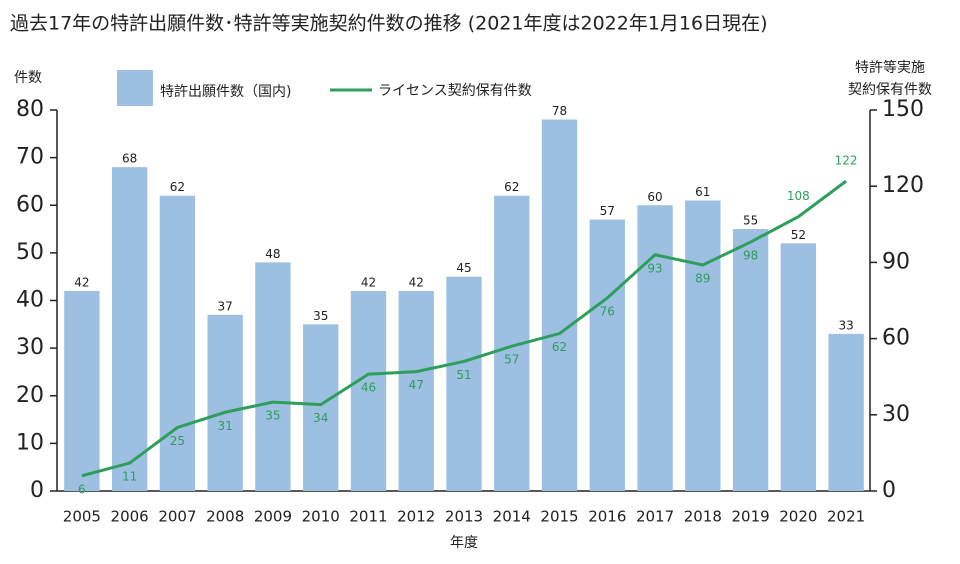 This screenshot has height=564, width=960. I want to click on x-tick-label: 2020, so click(798, 517).